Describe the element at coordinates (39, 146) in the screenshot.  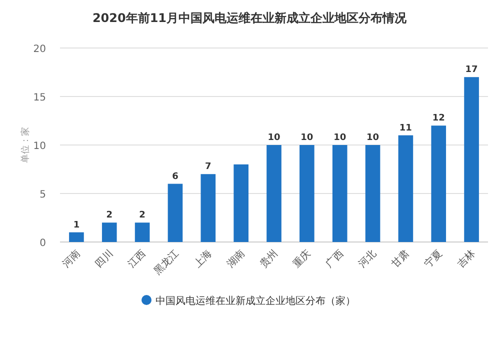
I see `y-tick-label: 10` at that location.